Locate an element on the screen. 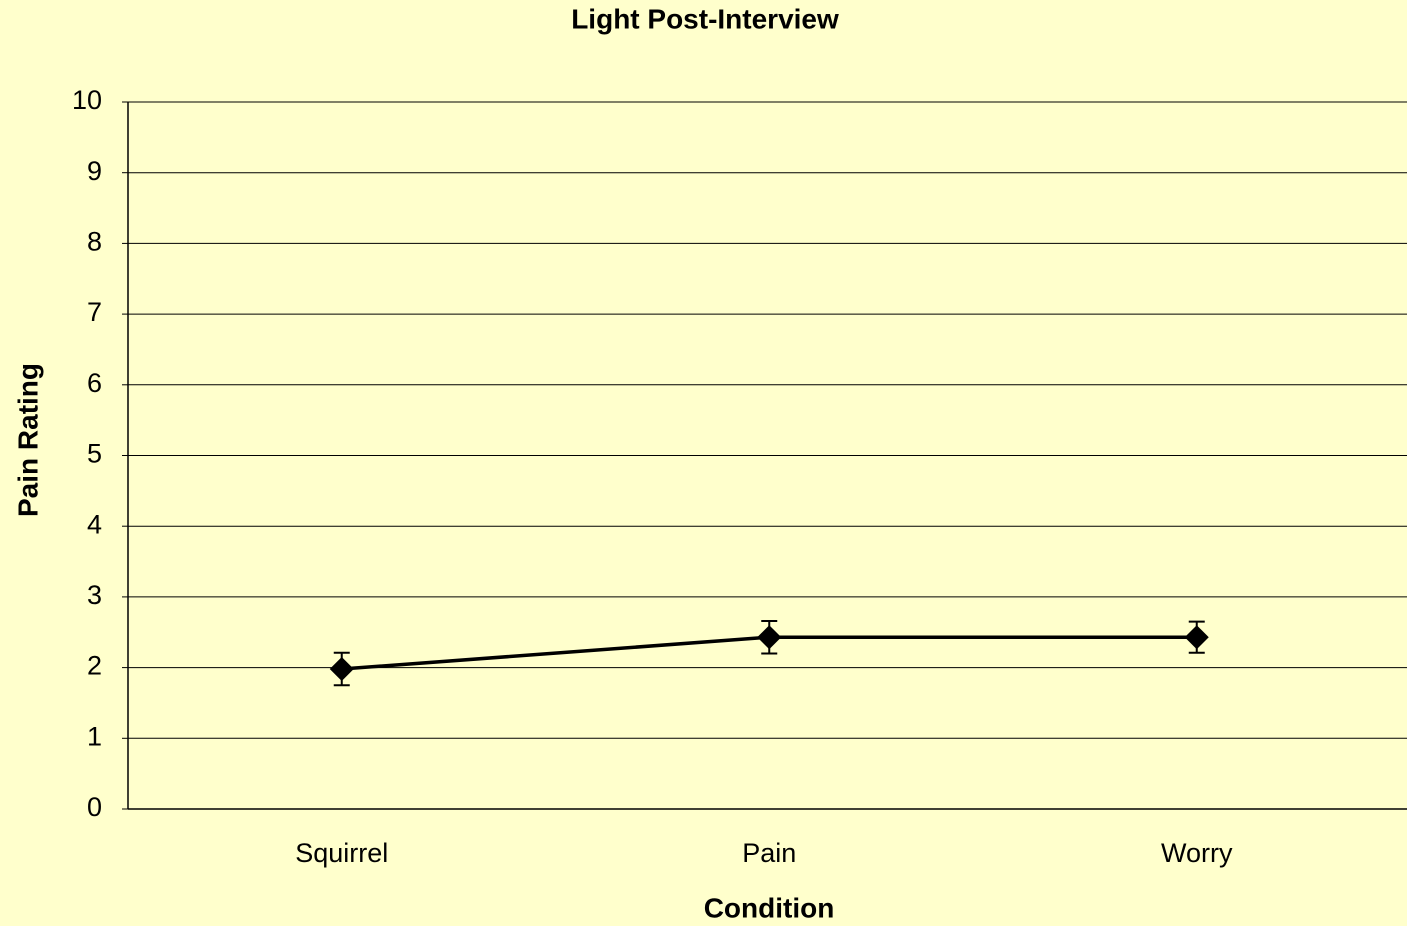 This screenshot has width=1407, height=926. y-axis-label: Pain Rating is located at coordinates (27, 440).